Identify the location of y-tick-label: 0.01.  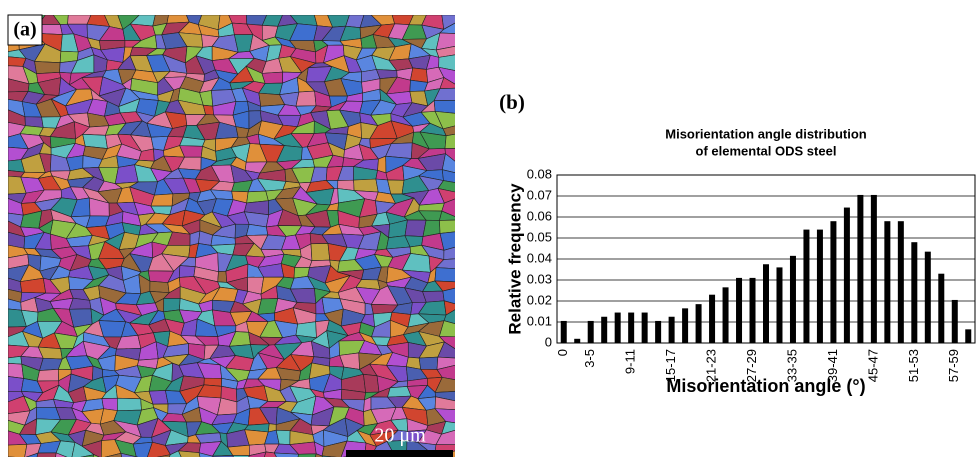
(539, 320).